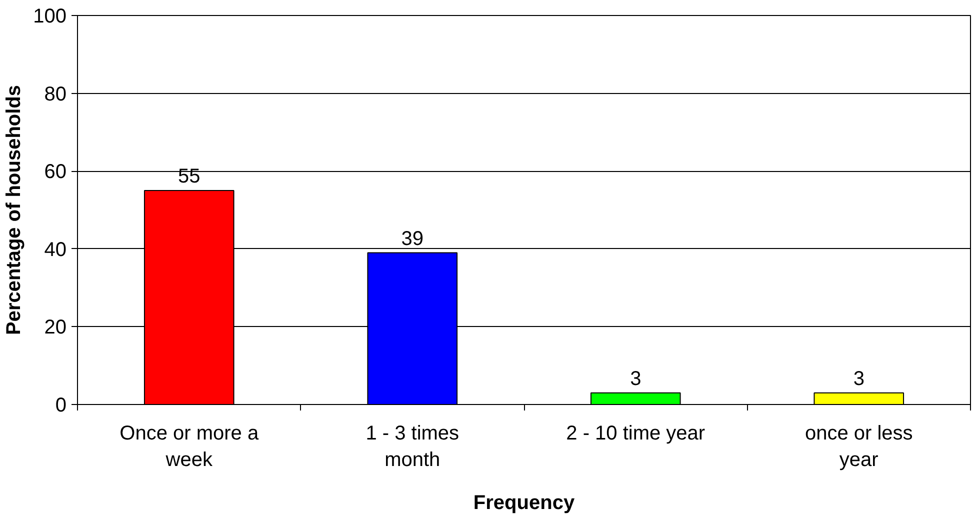 Image resolution: width=975 pixels, height=516 pixels. What do you see at coordinates (636, 433) in the screenshot?
I see `x-tick-label: 2 - 10 time year` at bounding box center [636, 433].